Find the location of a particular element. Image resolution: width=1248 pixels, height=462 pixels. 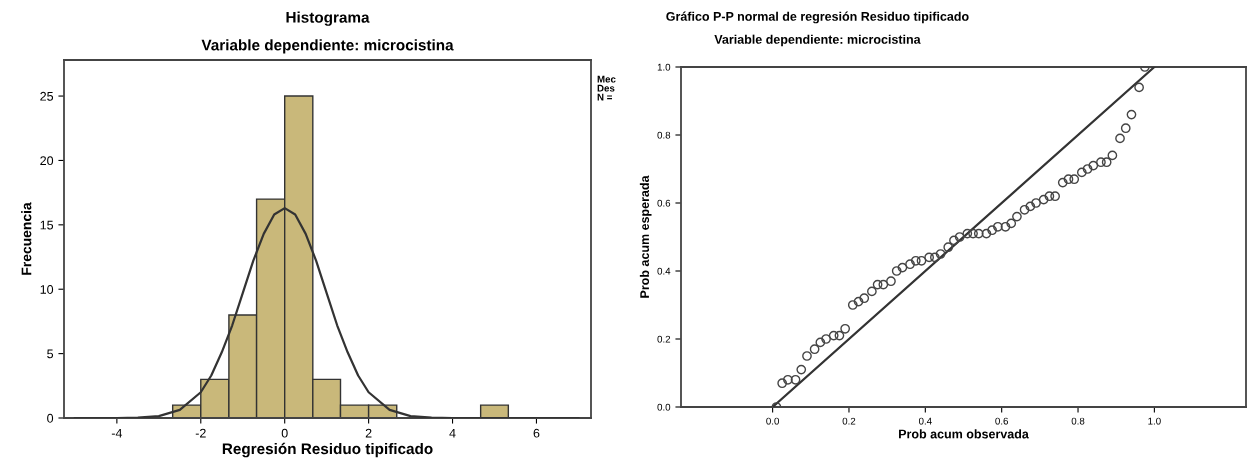

x-tick-label: 0.4 is located at coordinates (925, 421).